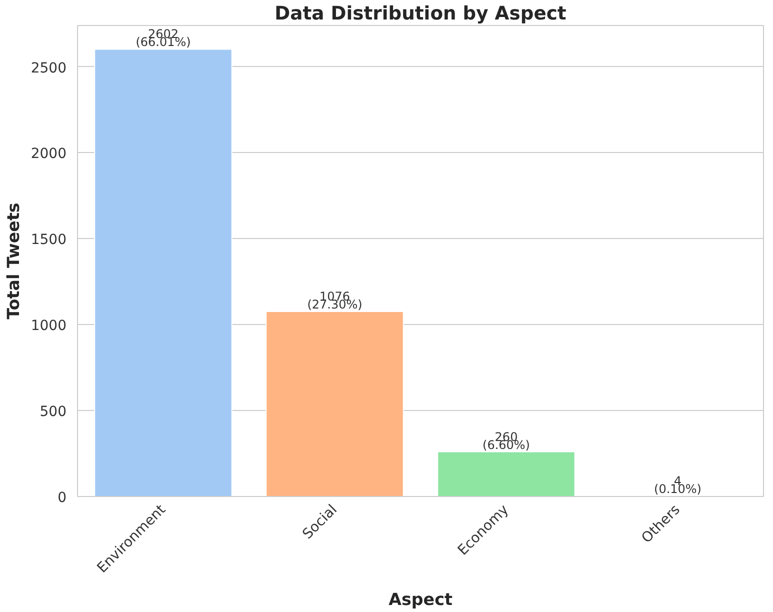  Describe the element at coordinates (53, 412) in the screenshot. I see `y-tick-label: 500` at that location.